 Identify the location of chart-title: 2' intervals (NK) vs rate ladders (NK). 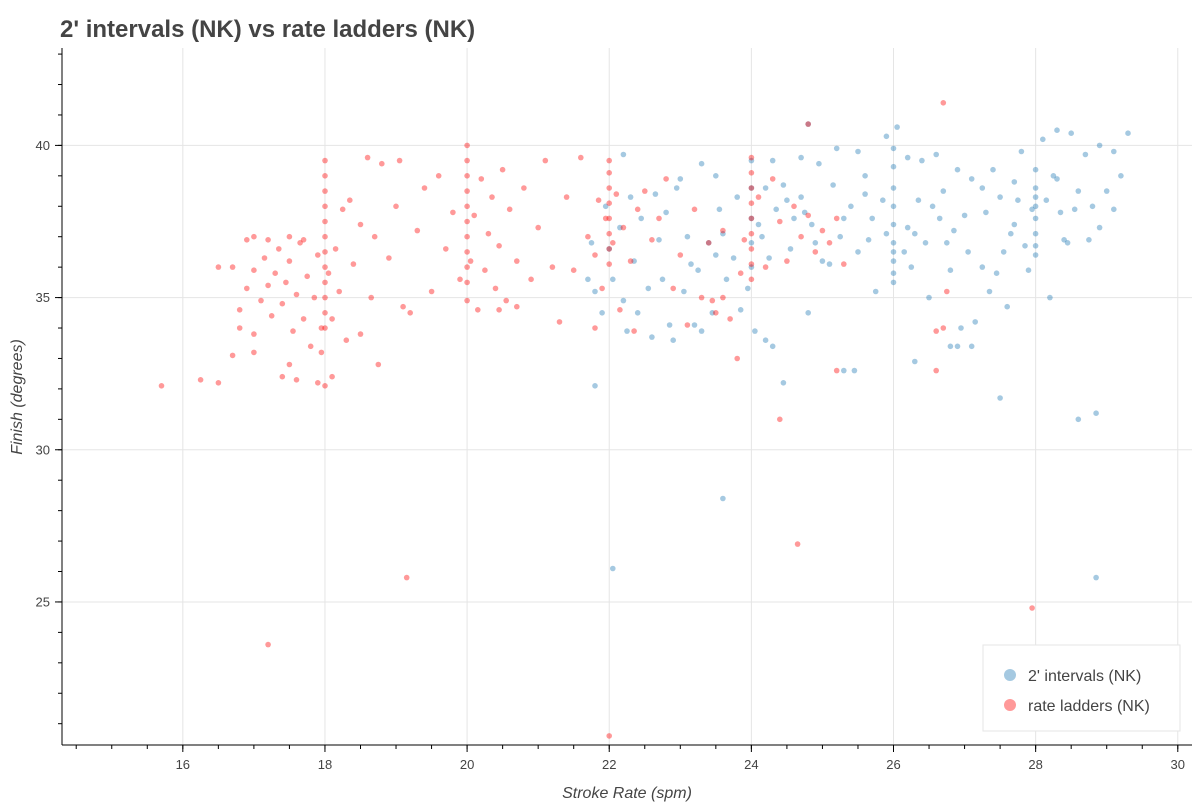
(267, 29).